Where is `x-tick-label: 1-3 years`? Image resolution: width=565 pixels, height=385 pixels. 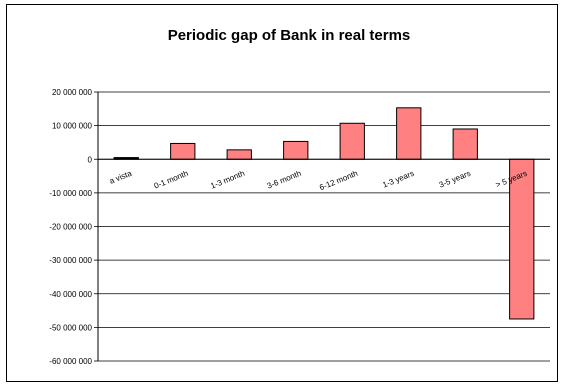
x-tick-label: 1-3 years is located at coordinates (398, 179).